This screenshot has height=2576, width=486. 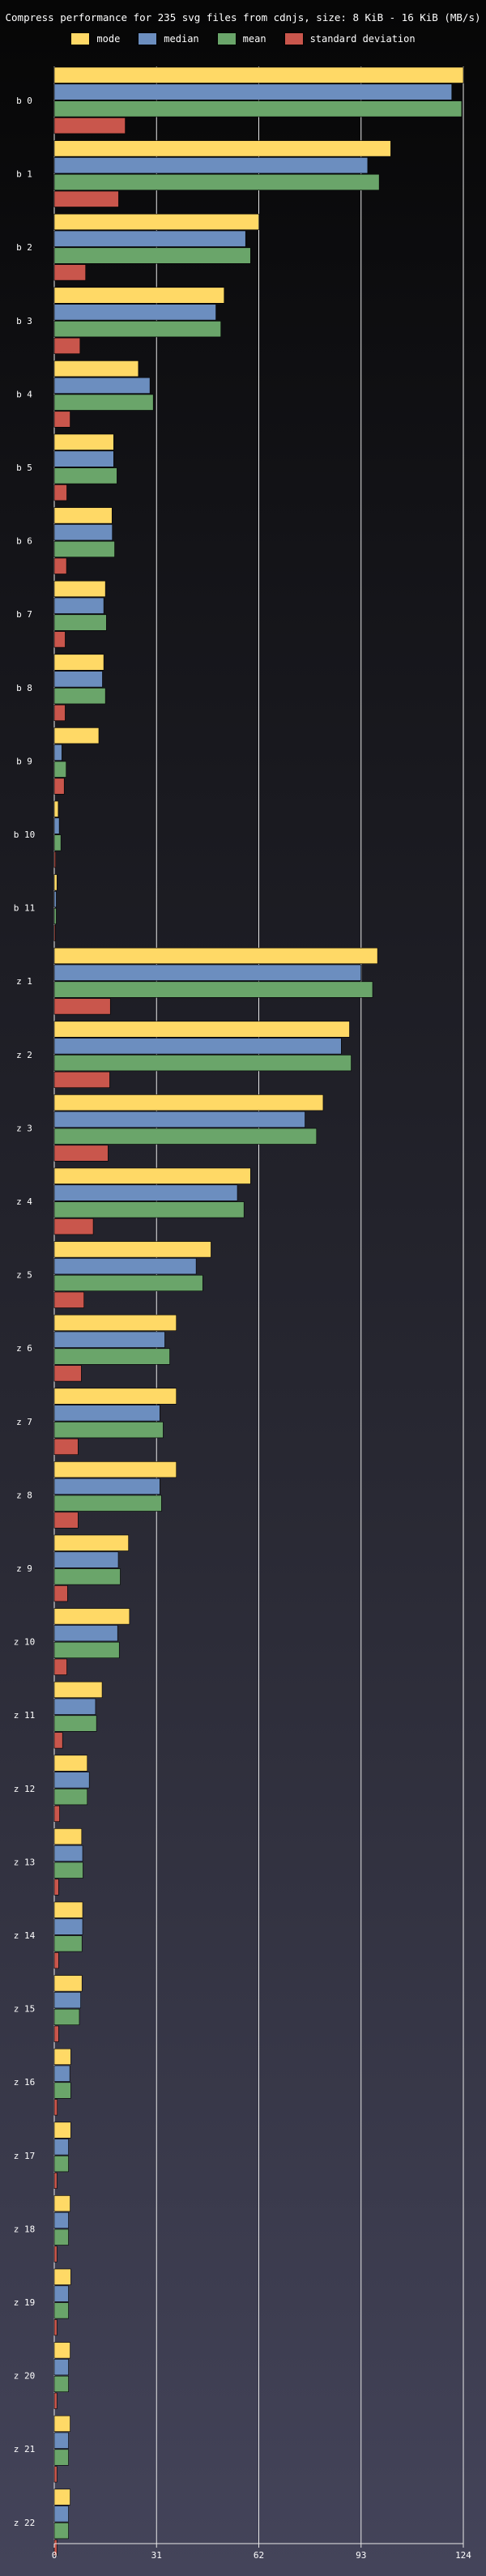 I want to click on x-tick-label: 31, so click(x=156, y=2556).